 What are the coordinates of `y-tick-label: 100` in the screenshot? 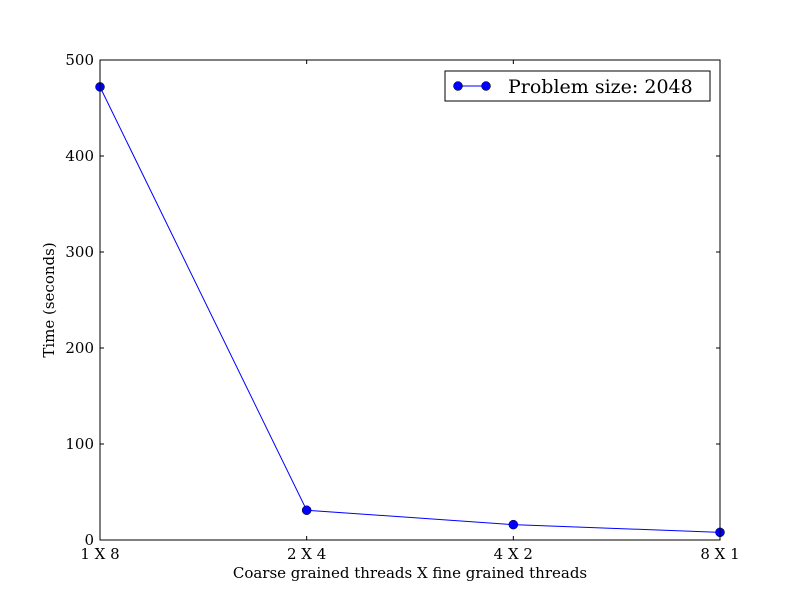 It's located at (79, 444).